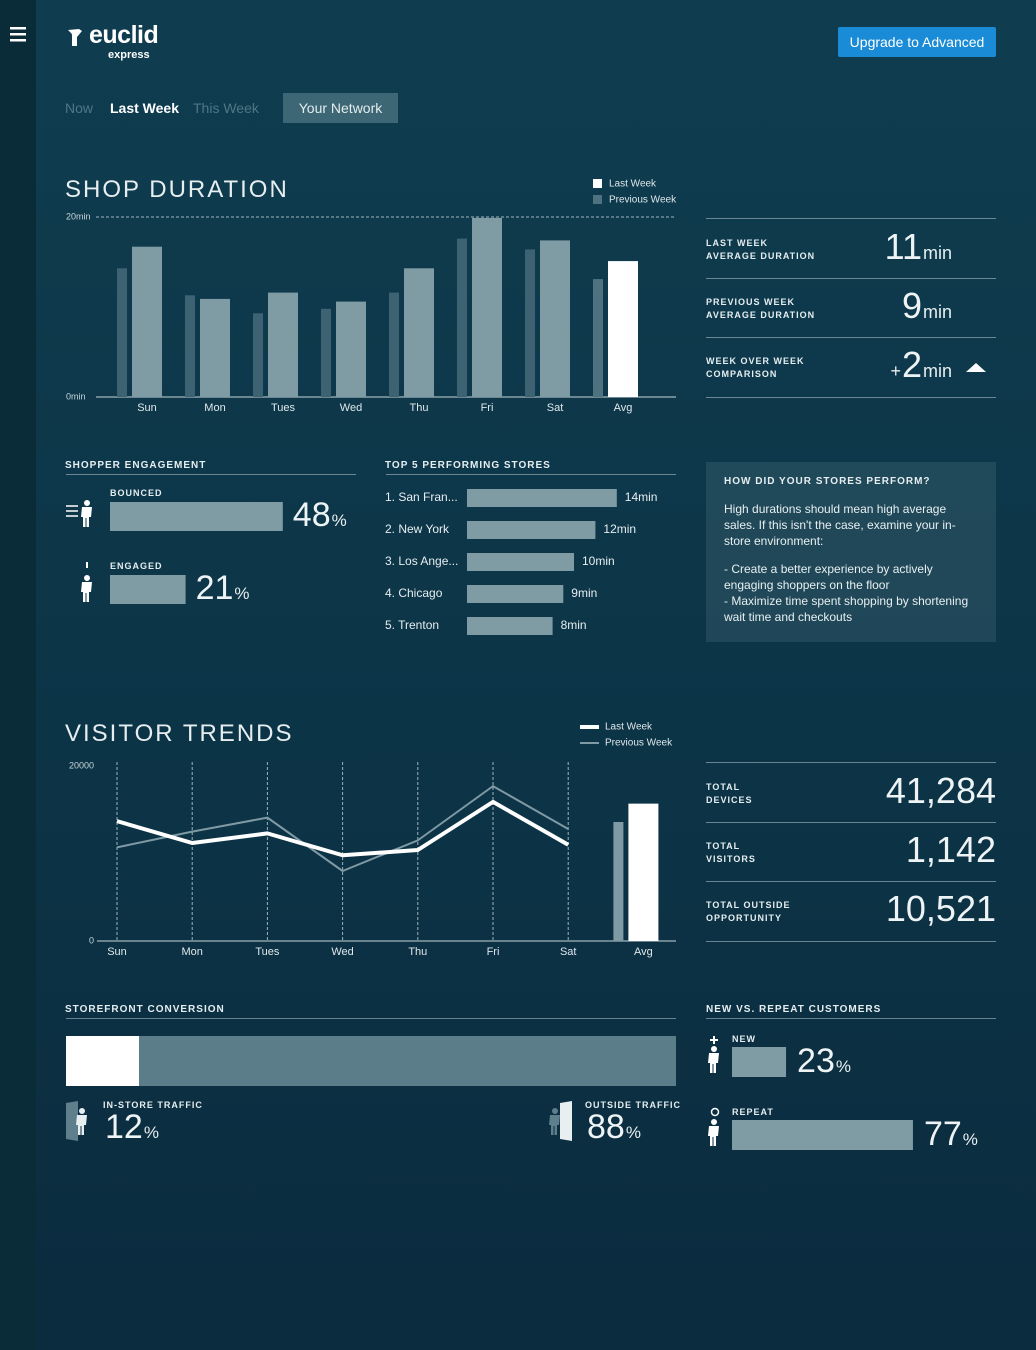 This screenshot has height=1350, width=1036. Describe the element at coordinates (147, 408) in the screenshot. I see `x-tick-label: Sun` at that location.